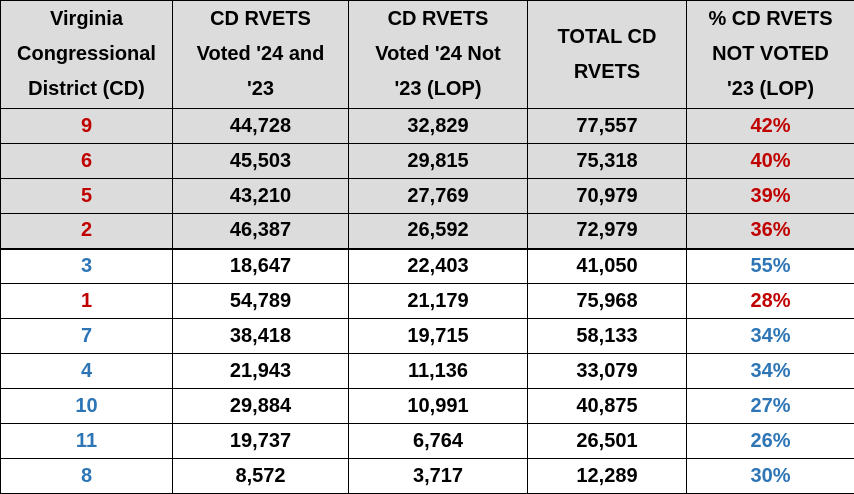  I want to click on cell-total: 75,318, so click(607, 161).